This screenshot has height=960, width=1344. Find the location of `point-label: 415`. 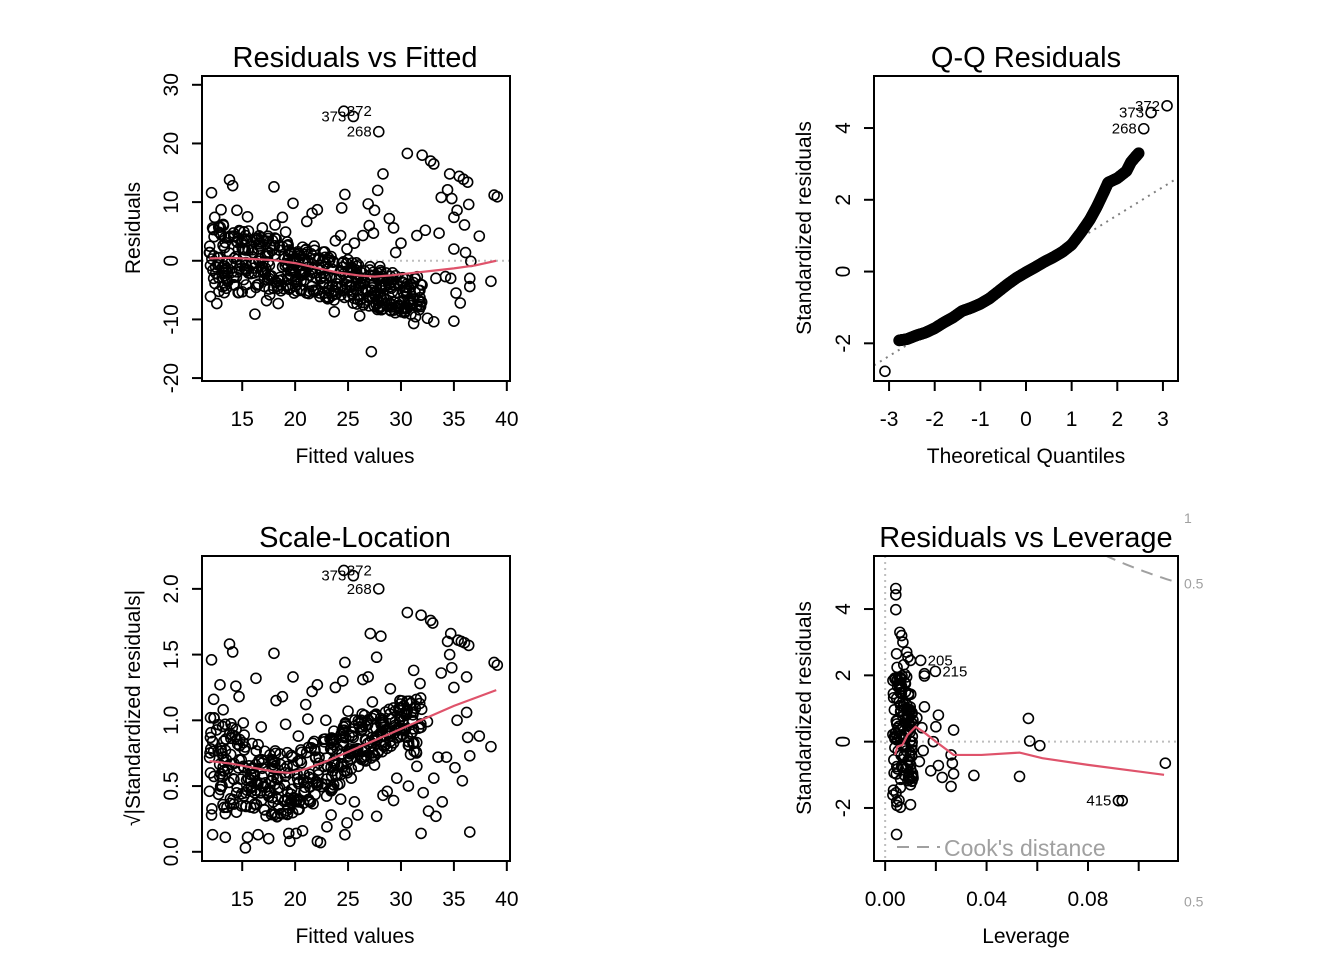

point-label: 415 is located at coordinates (1098, 801).